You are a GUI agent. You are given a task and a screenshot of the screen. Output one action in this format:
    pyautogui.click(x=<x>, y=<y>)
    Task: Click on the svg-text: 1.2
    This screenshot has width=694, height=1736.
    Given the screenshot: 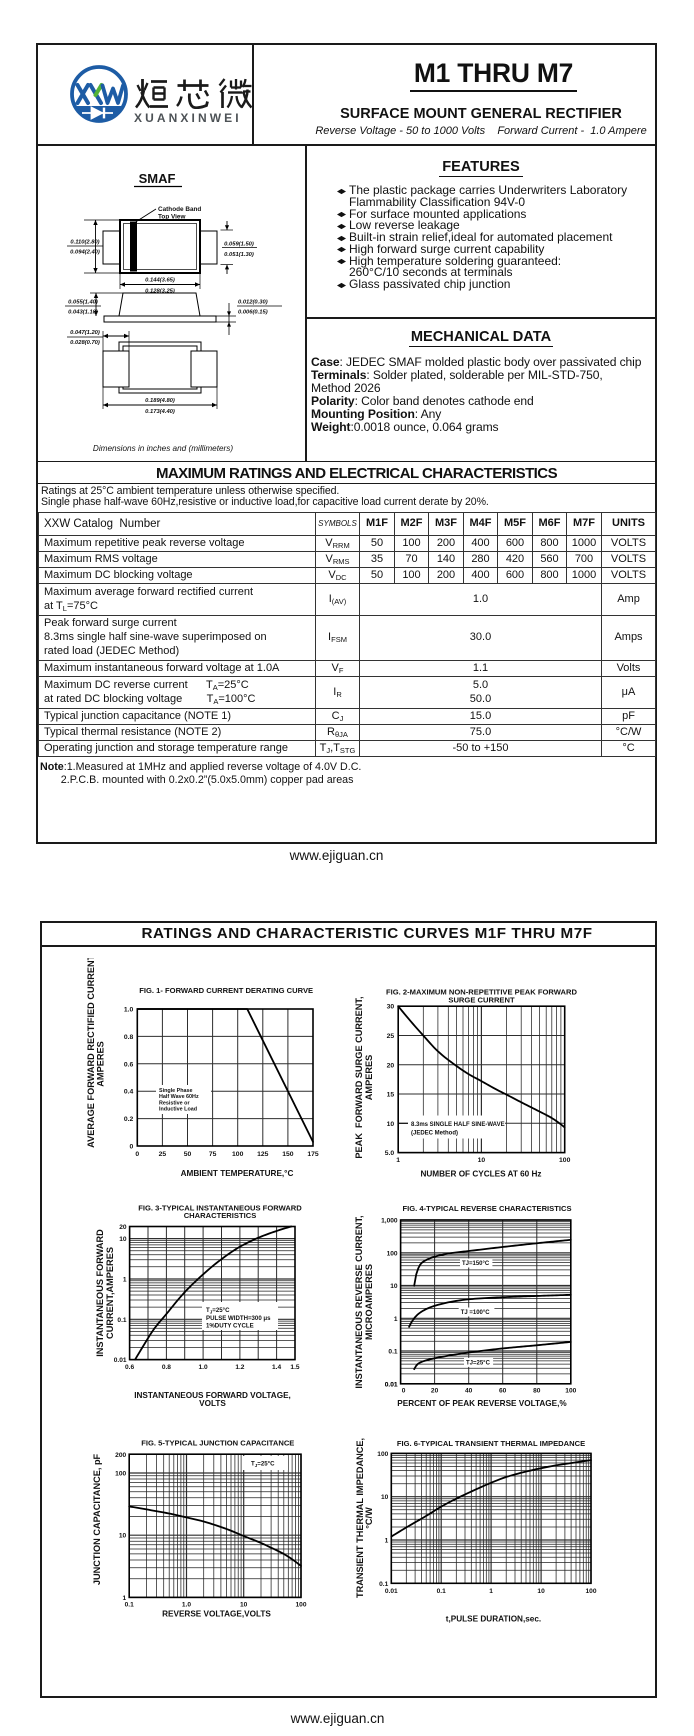 What is the action you would take?
    pyautogui.click(x=239, y=1367)
    